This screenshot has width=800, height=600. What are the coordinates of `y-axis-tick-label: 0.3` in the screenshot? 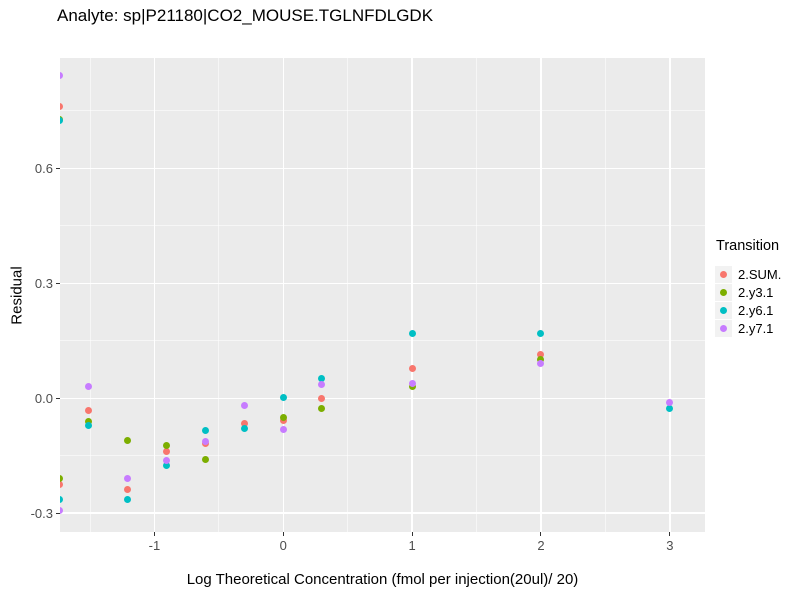 It's located at (43, 284).